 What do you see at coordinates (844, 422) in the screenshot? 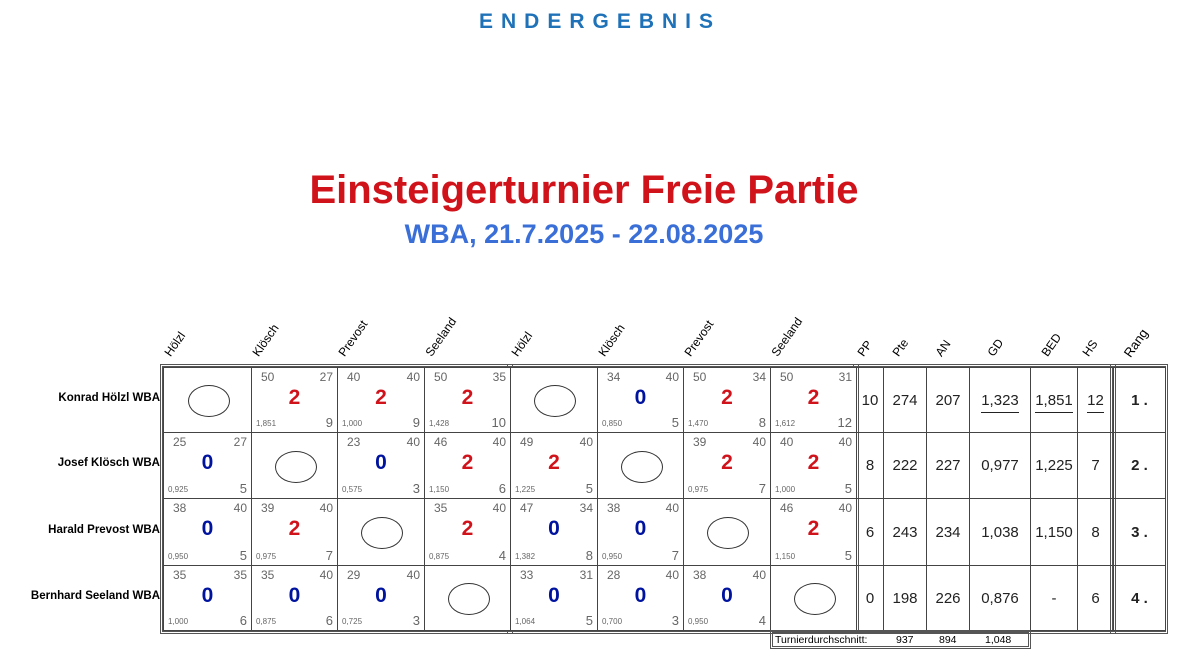
I see `high-series: 12` at bounding box center [844, 422].